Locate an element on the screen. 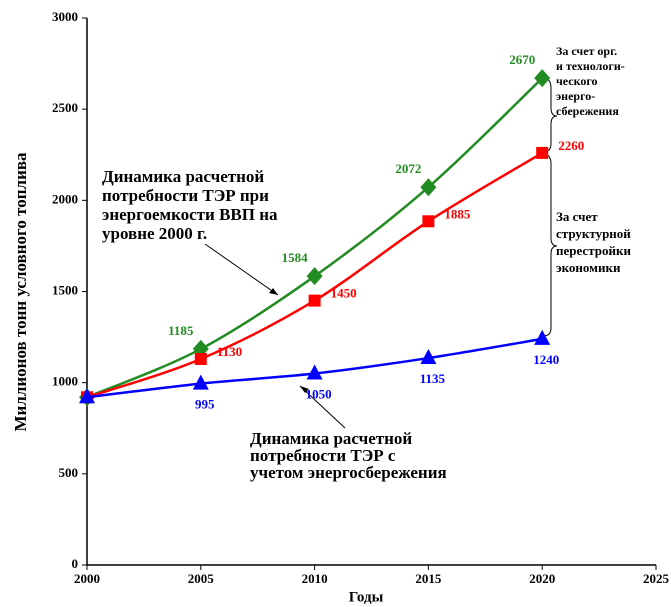 This screenshot has height=607, width=671. data-label: 1584 is located at coordinates (295, 257).